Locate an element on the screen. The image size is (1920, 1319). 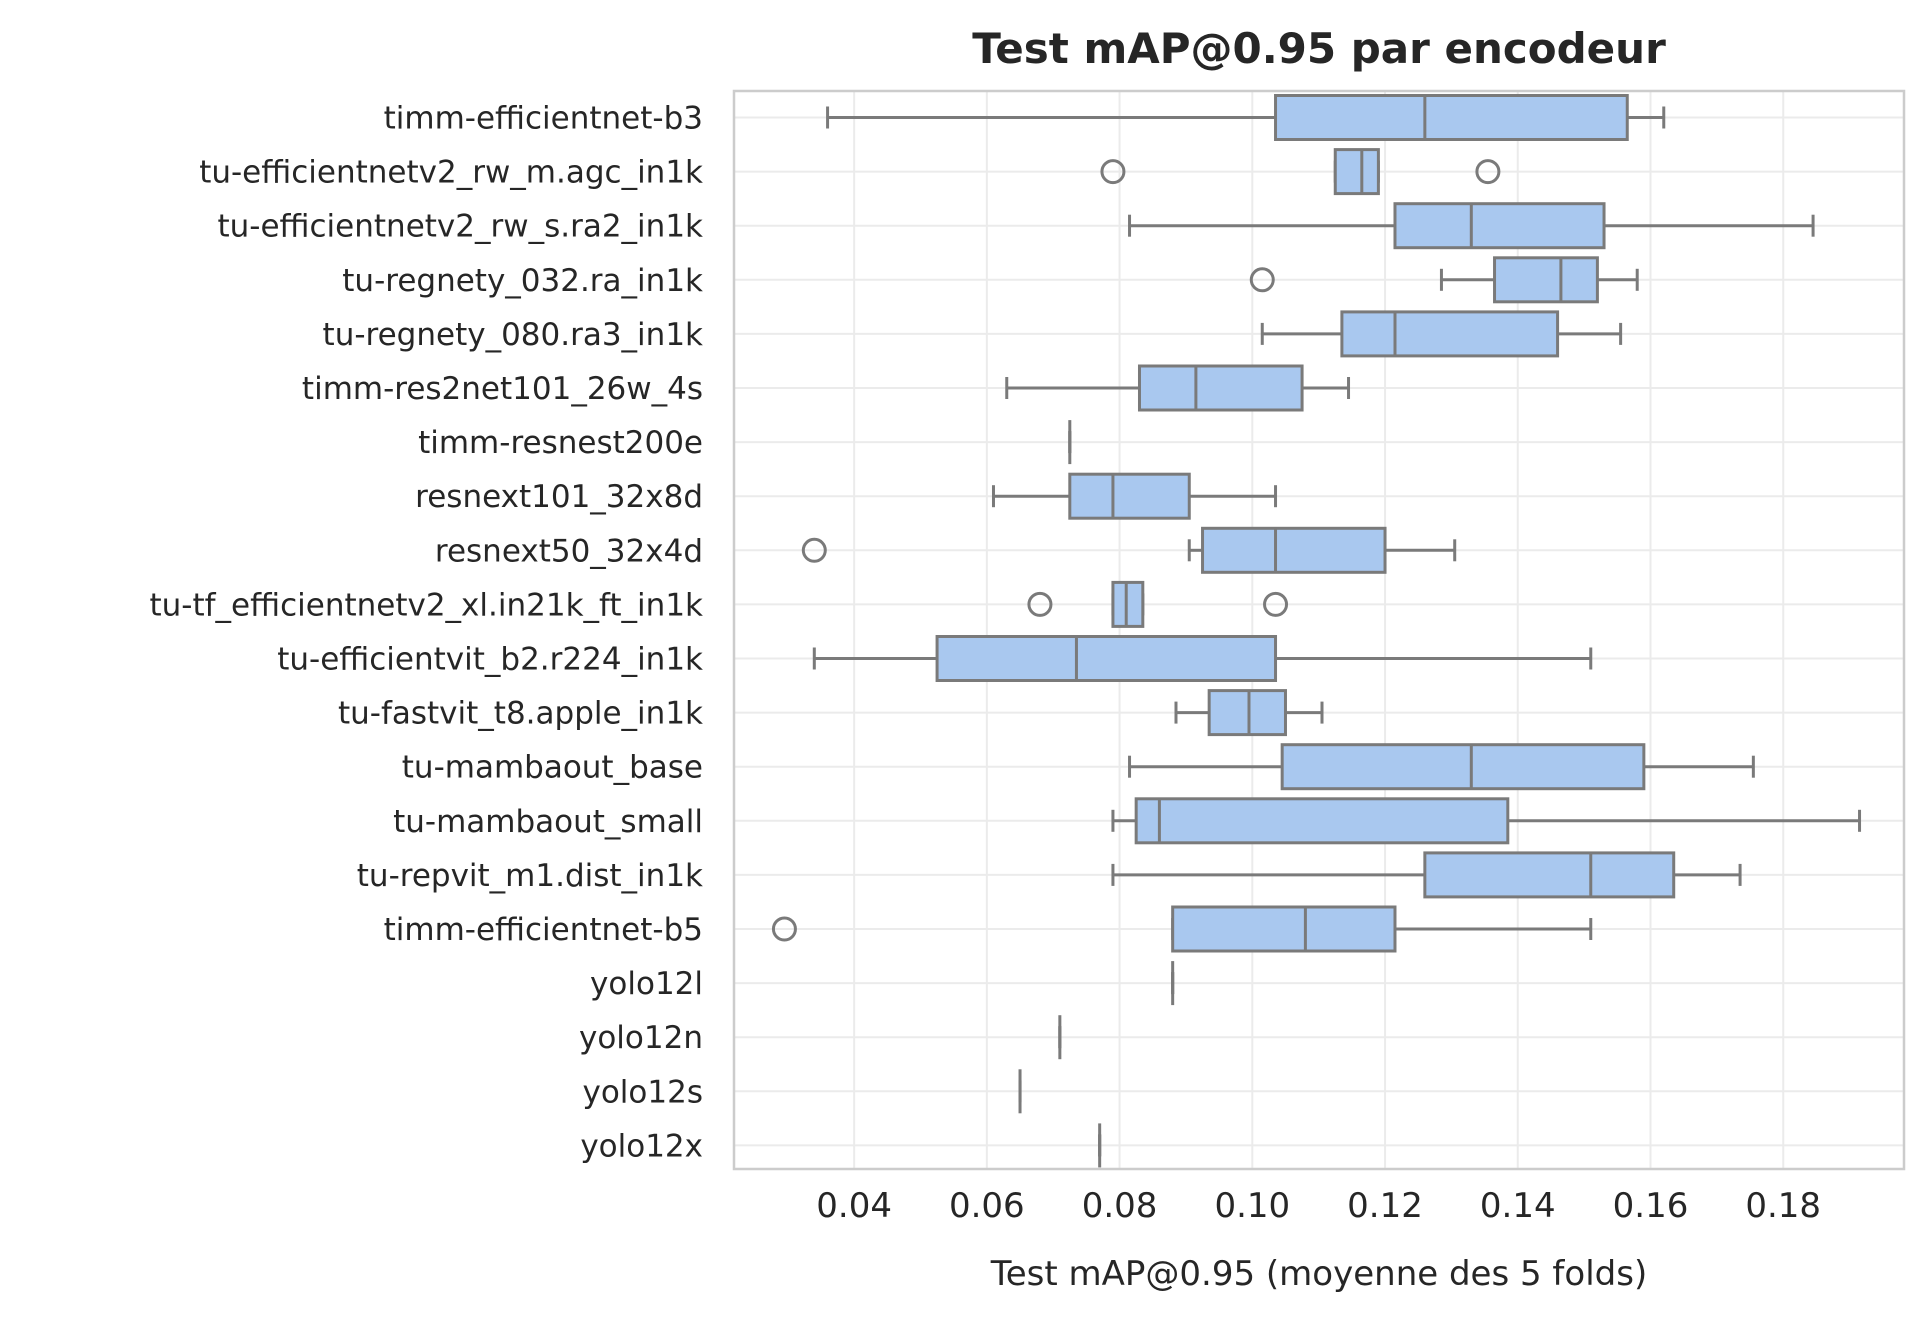
y-tick-label: tu-efficientvit_b2.r224_in1k is located at coordinates (490, 660).